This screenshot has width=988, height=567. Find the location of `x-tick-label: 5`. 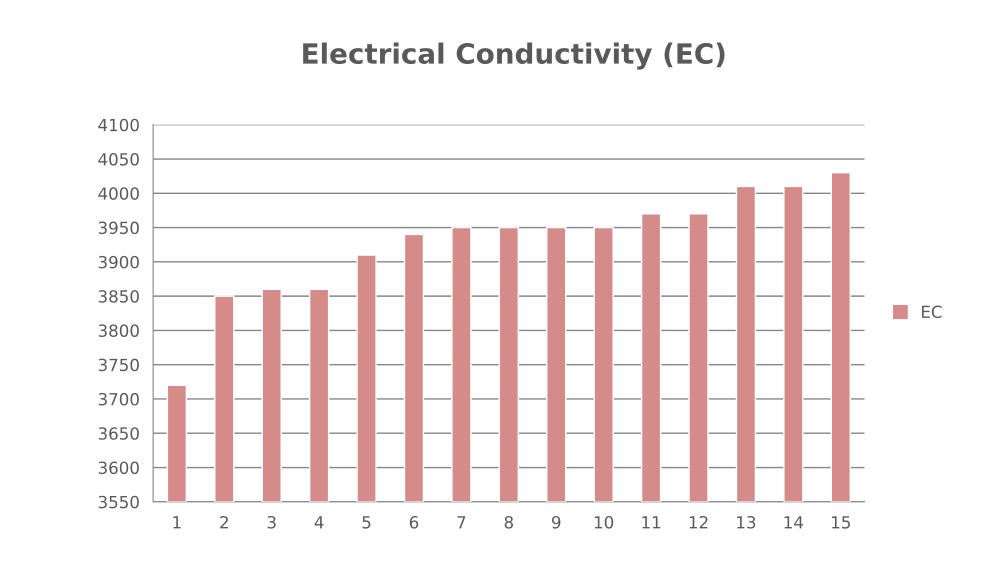

x-tick-label: 5 is located at coordinates (366, 522).